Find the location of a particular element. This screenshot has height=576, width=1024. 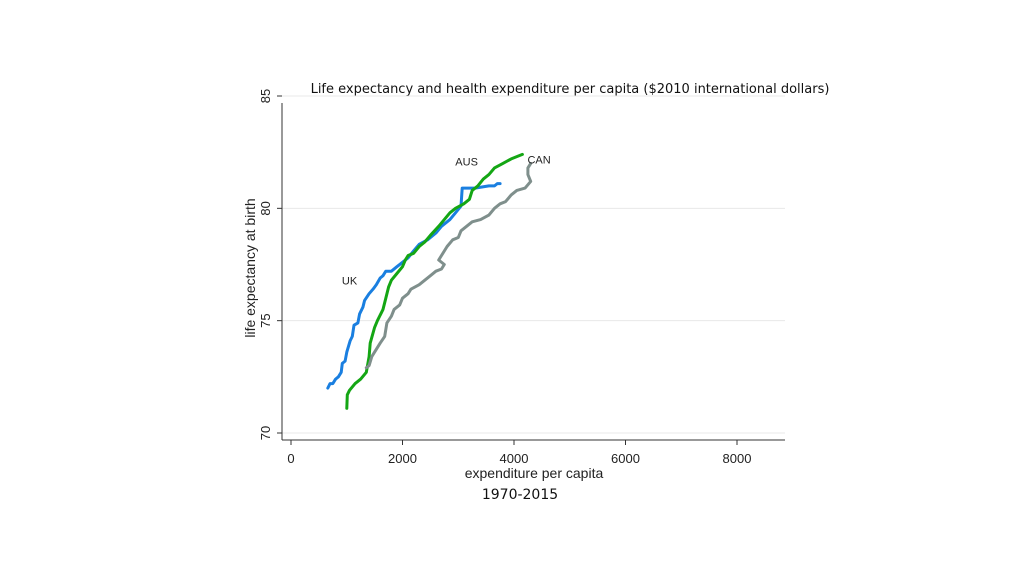

x-tick-label: 4000 is located at coordinates (514, 458).